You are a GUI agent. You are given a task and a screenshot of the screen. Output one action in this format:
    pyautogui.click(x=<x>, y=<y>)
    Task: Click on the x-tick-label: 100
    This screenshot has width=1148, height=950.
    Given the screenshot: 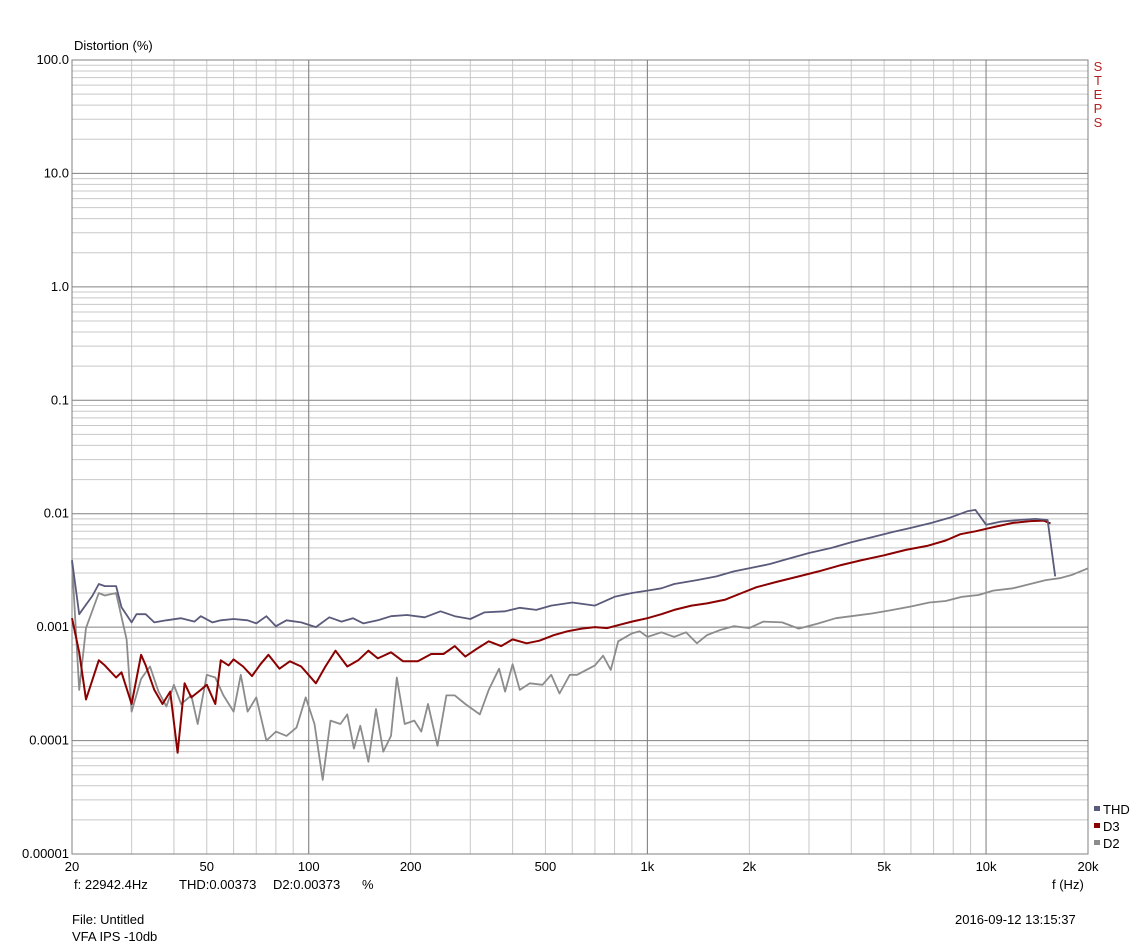 What is the action you would take?
    pyautogui.click(x=309, y=866)
    